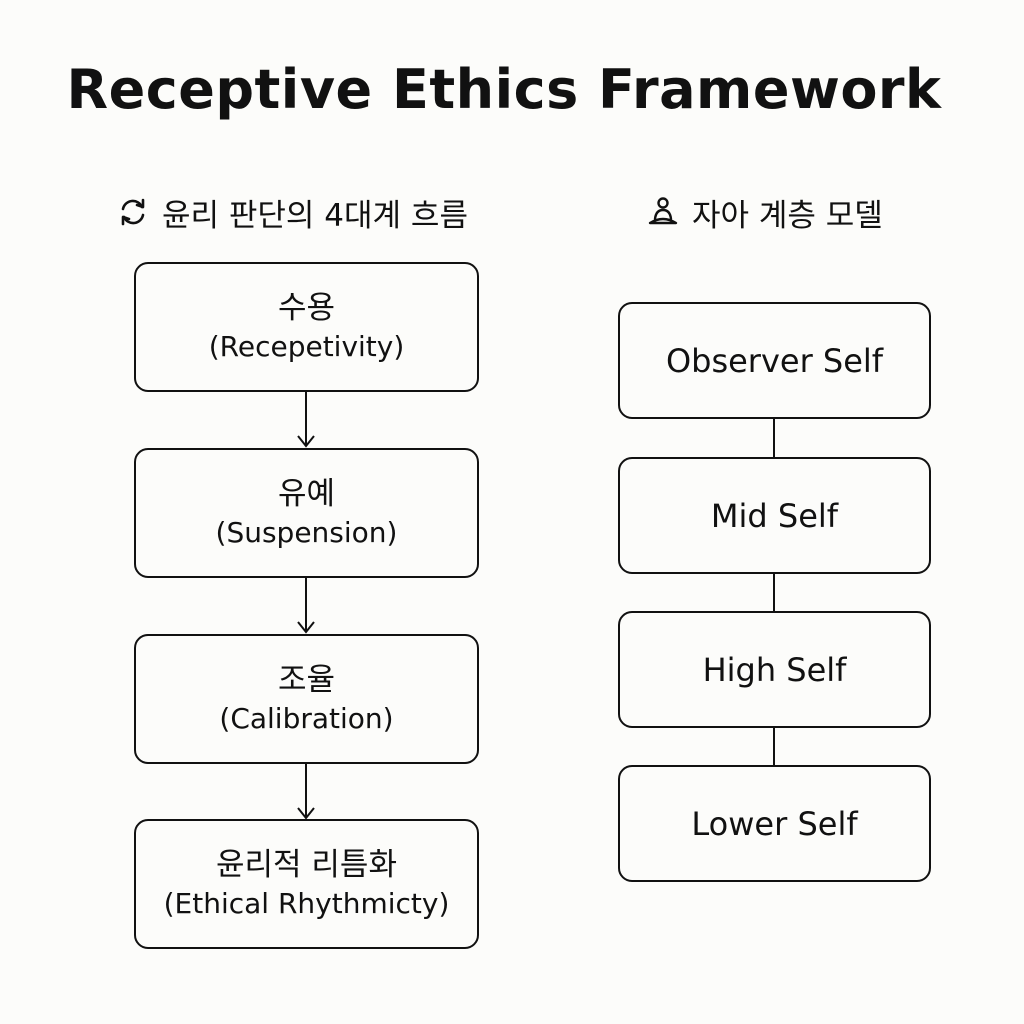 This screenshot has height=1024, width=1024. What do you see at coordinates (774, 823) in the screenshot?
I see `layer-box-lower-self: Lower Self` at bounding box center [774, 823].